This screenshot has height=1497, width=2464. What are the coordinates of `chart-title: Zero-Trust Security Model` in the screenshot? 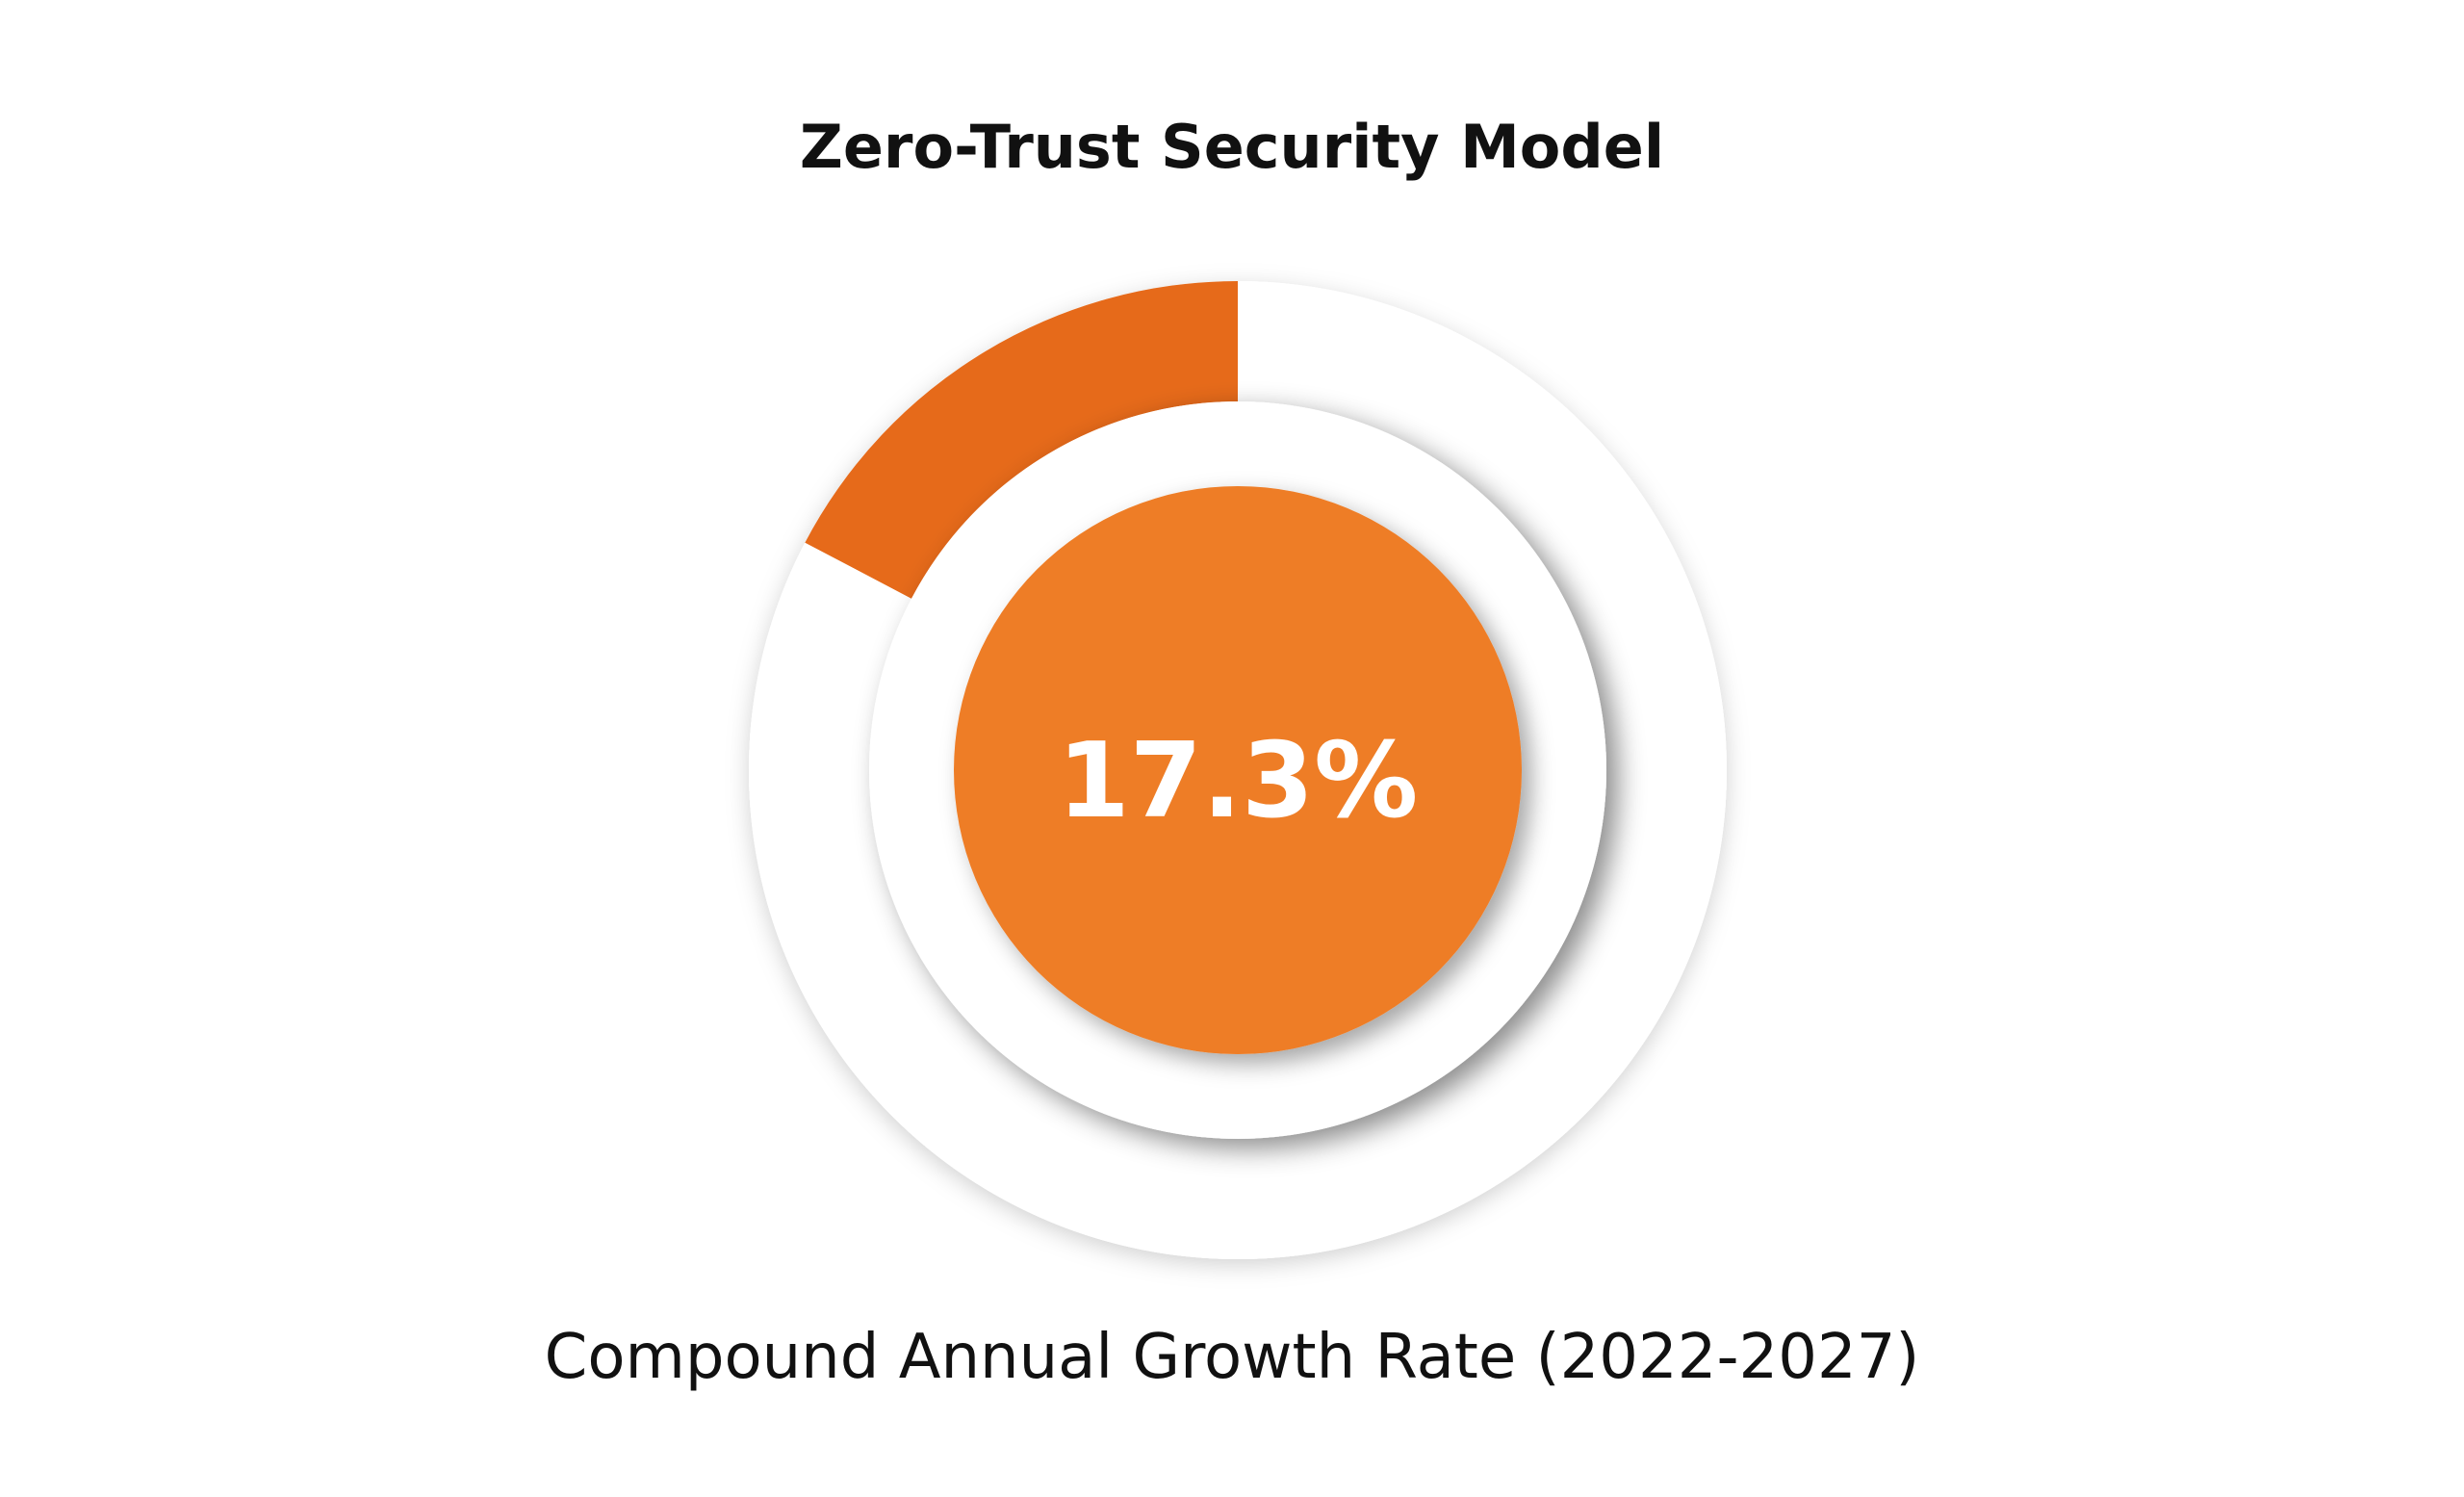 It's located at (1232, 147).